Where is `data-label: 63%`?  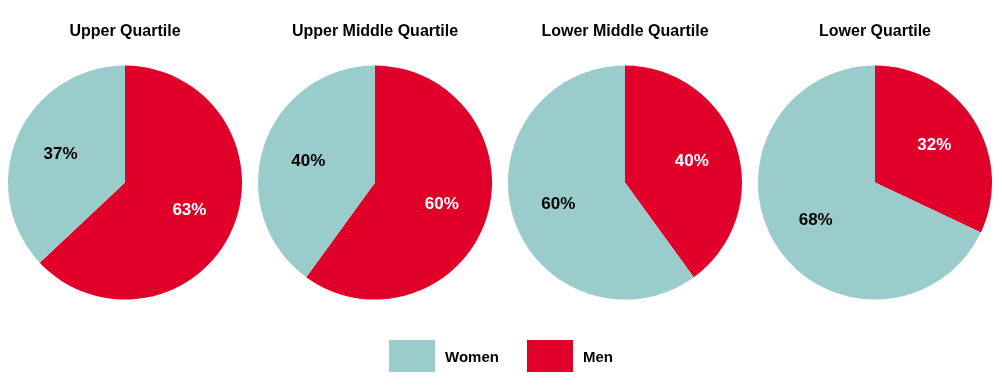
data-label: 63% is located at coordinates (189, 210).